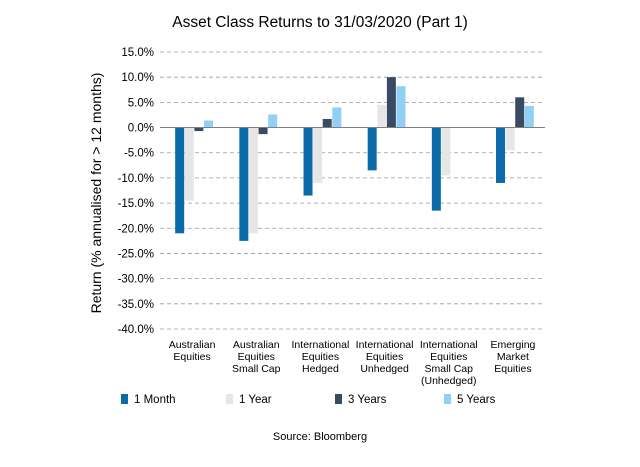  I want to click on legend-label: 1 Year, so click(255, 400).